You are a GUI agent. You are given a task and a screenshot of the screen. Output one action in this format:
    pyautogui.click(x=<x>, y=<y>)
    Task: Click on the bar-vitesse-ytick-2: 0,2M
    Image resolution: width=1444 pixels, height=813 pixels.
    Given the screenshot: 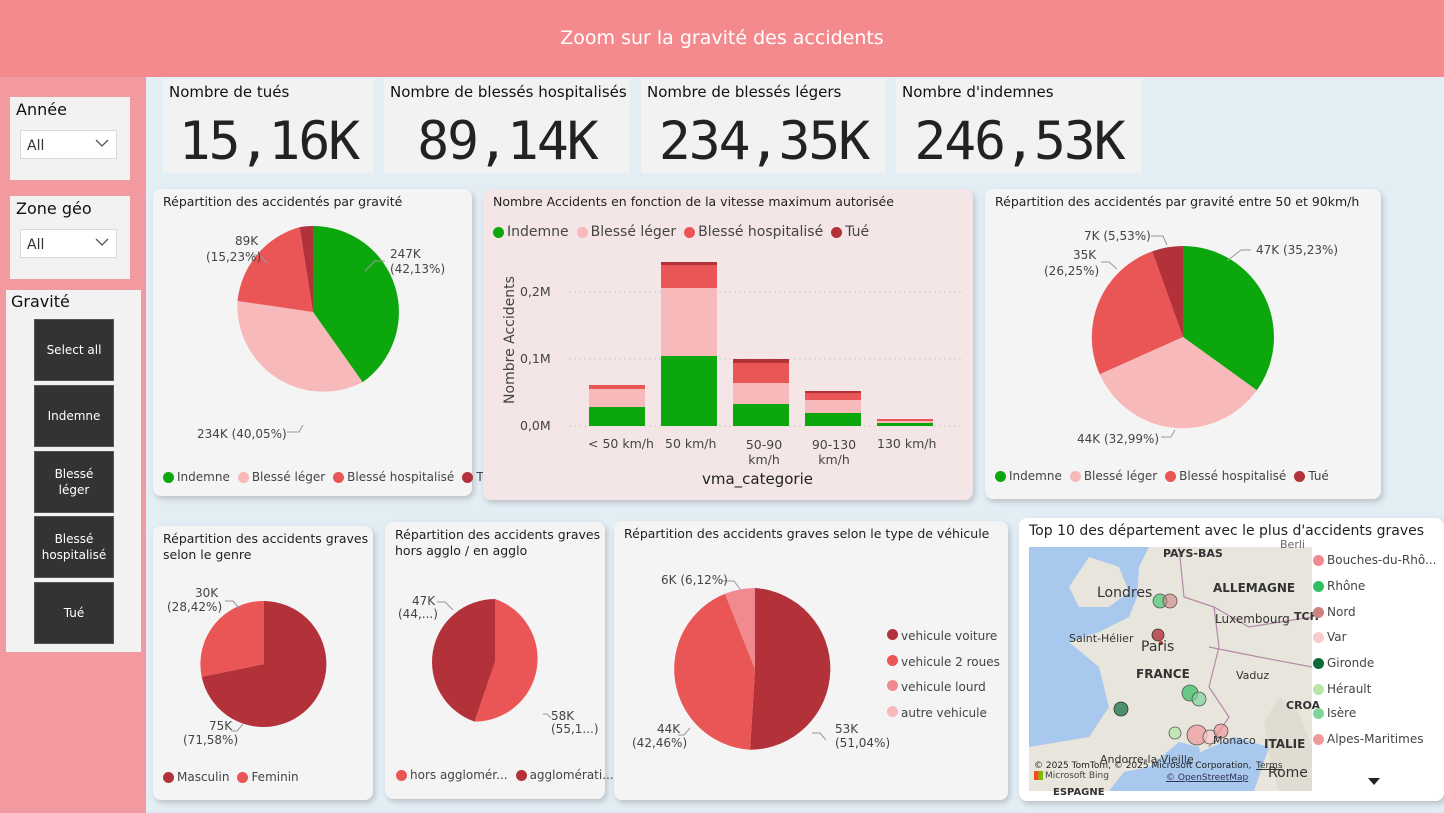 What is the action you would take?
    pyautogui.click(x=535, y=291)
    